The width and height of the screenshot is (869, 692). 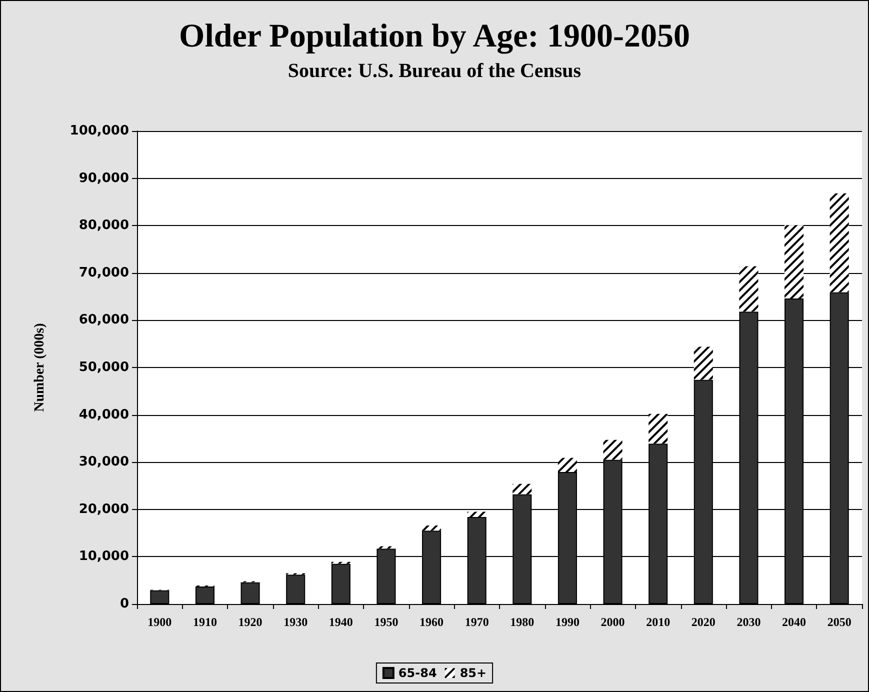 What do you see at coordinates (103, 272) in the screenshot?
I see `y-tick-label: 70,000` at bounding box center [103, 272].